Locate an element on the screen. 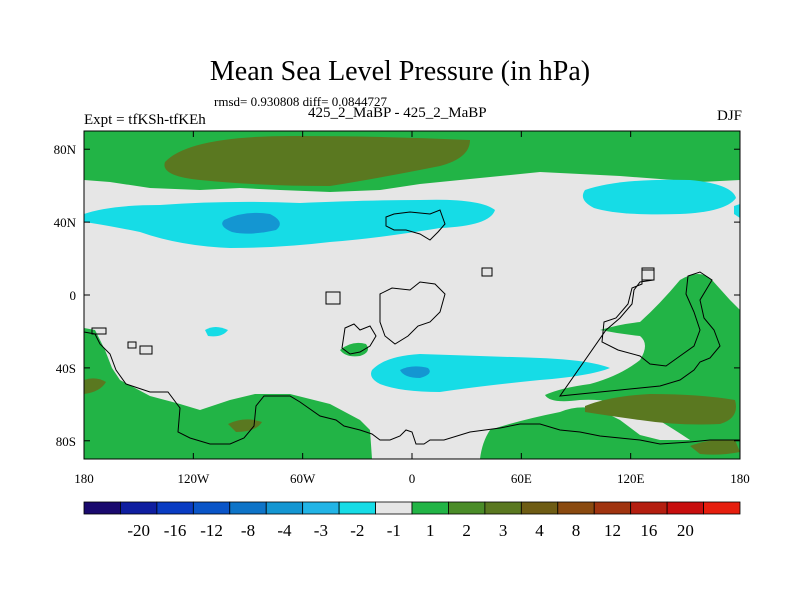  lon-tick-label: 120E is located at coordinates (631, 478).